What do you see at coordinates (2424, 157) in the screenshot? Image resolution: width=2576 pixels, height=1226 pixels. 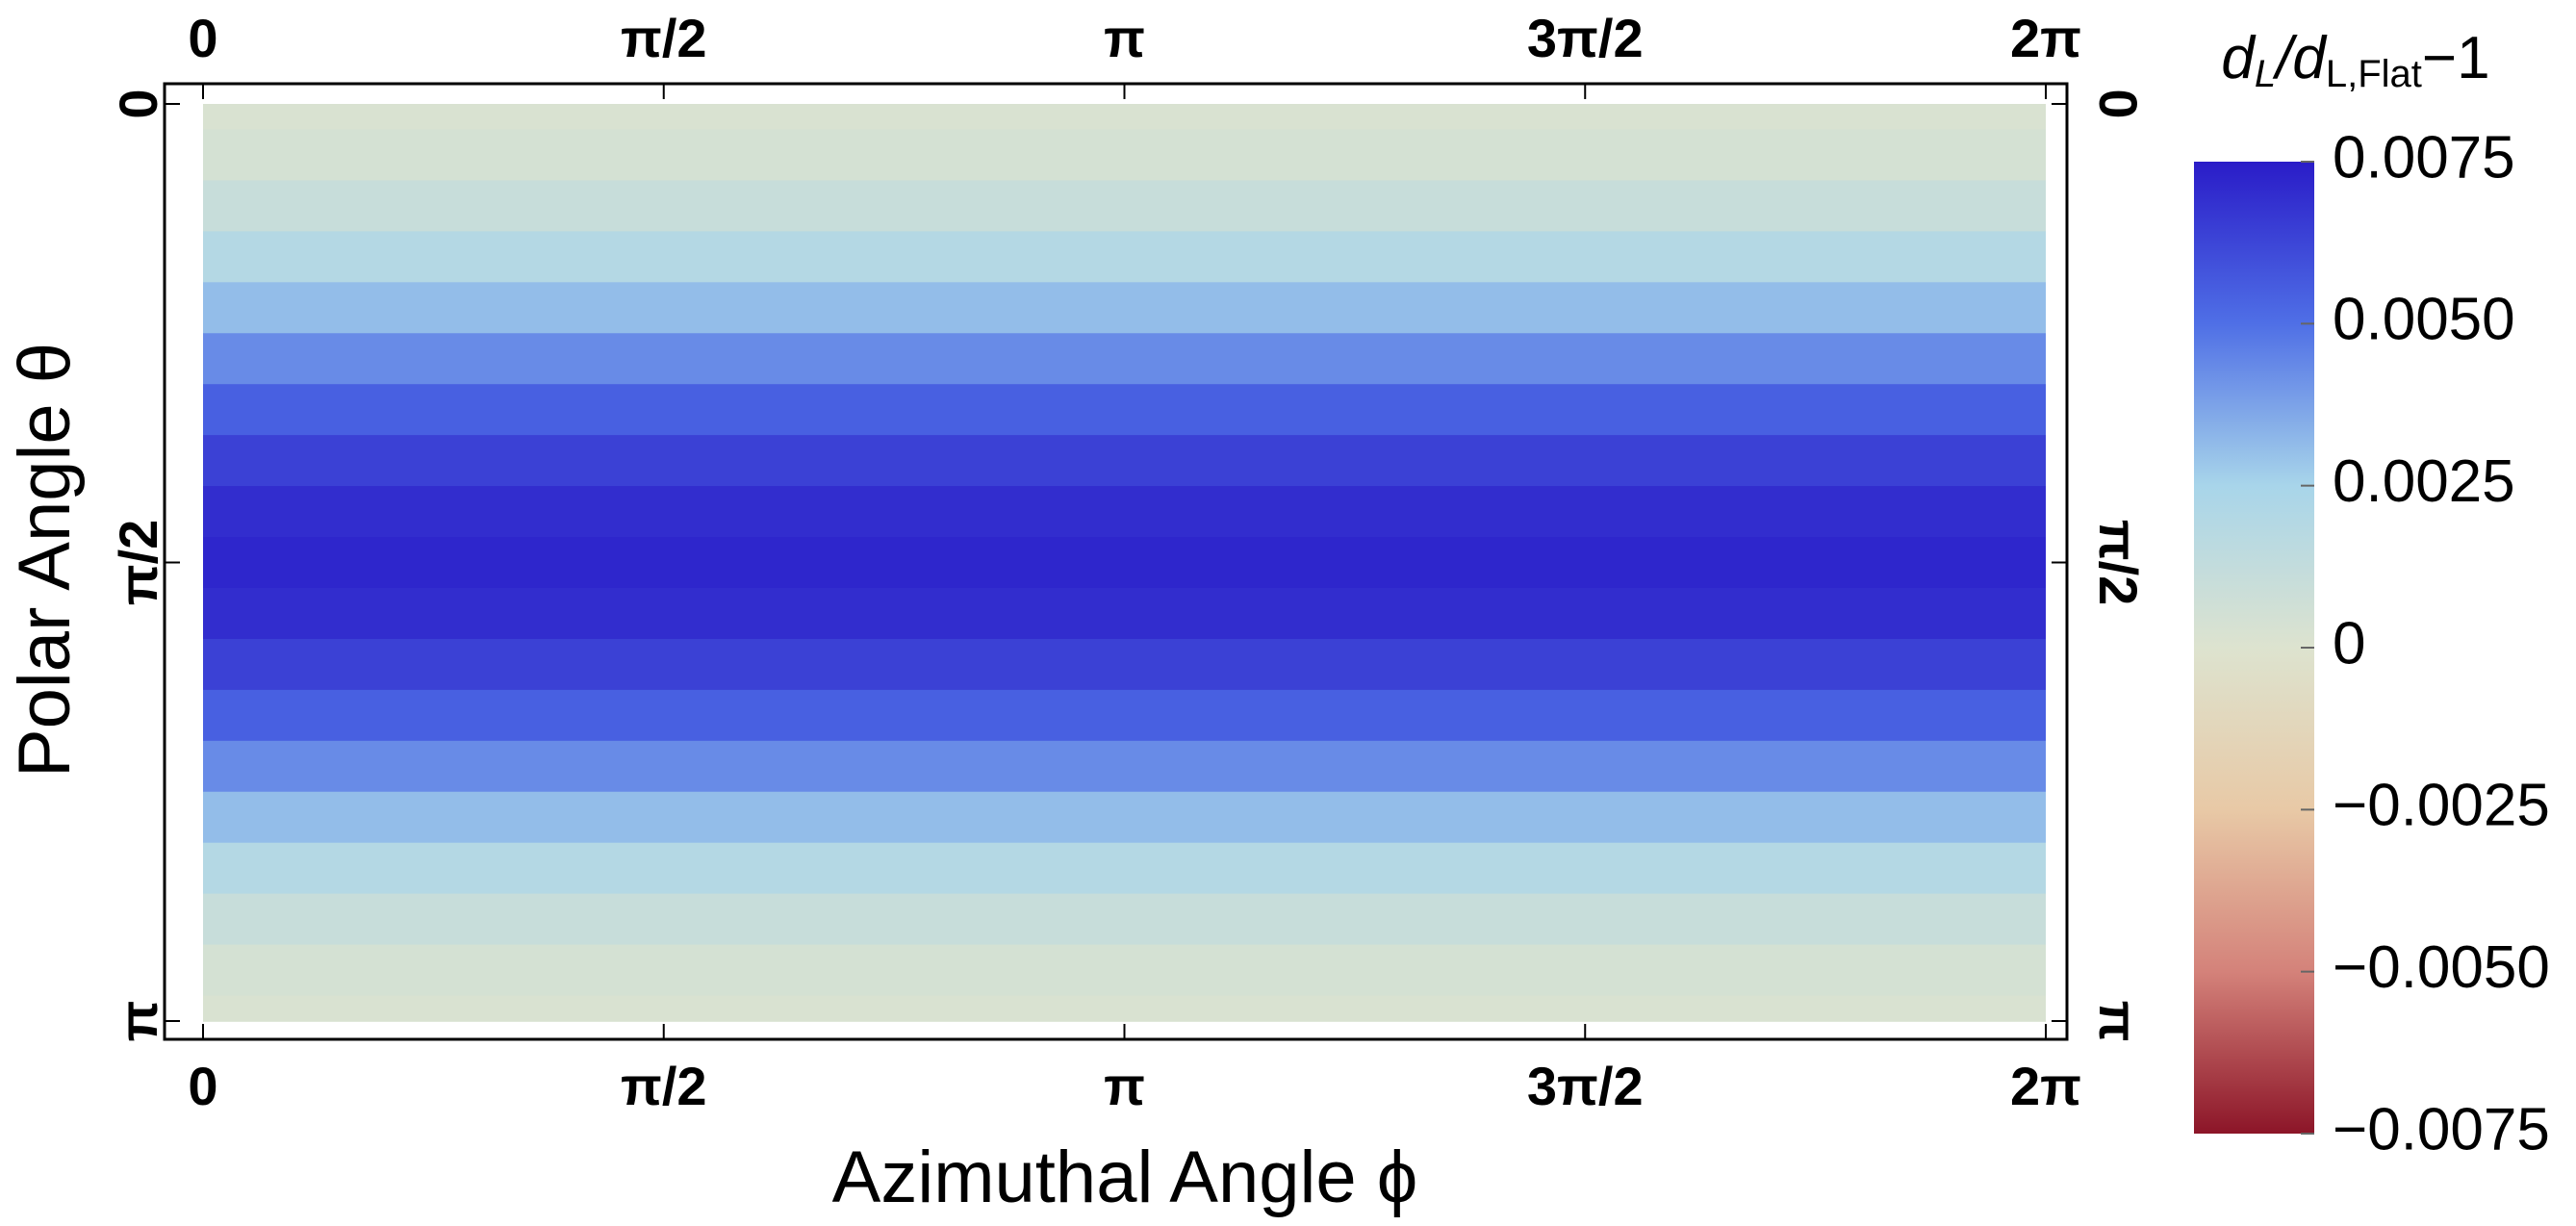 I see `colorbar-tick-label: 0.0075` at bounding box center [2424, 157].